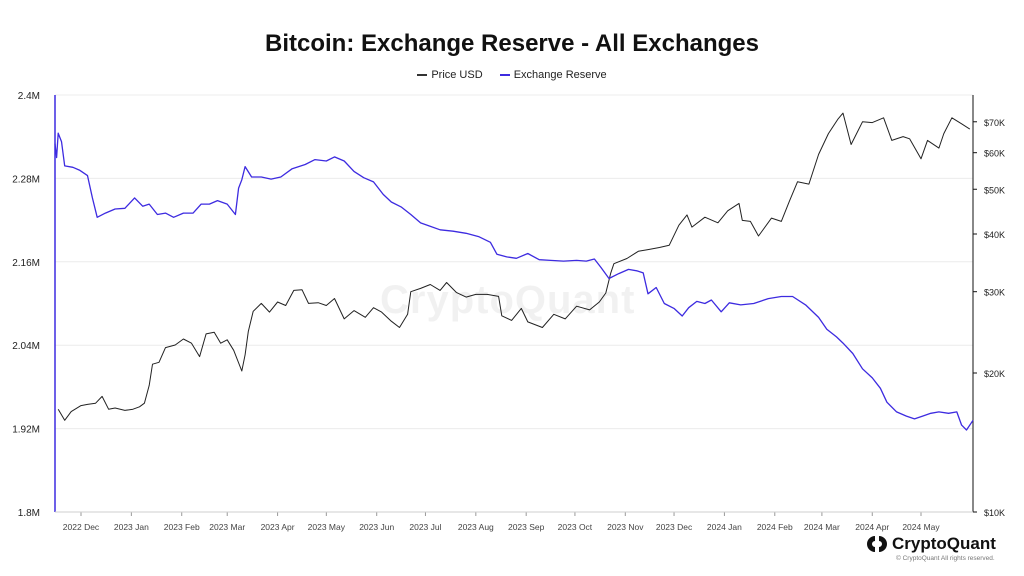 The image size is (1024, 576). I want to click on legend-label-price: Price USD, so click(457, 75).